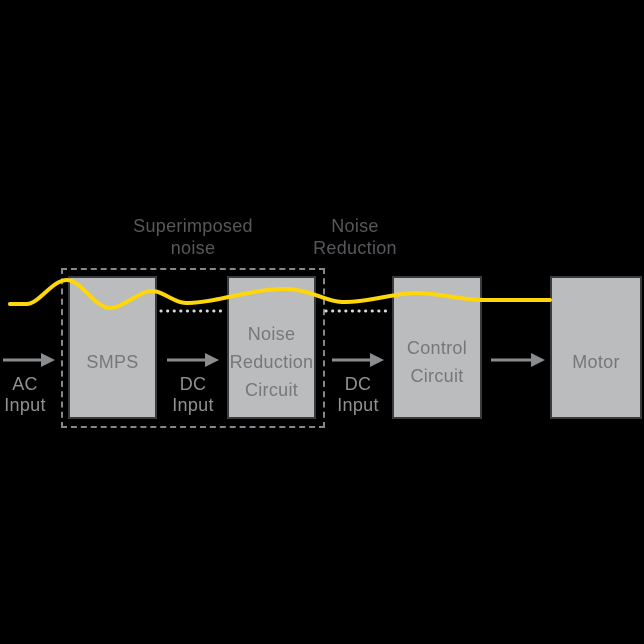 Image resolution: width=644 pixels, height=644 pixels. I want to click on block-noise-reduction-circuit-label-line3: Circuit, so click(271, 390).